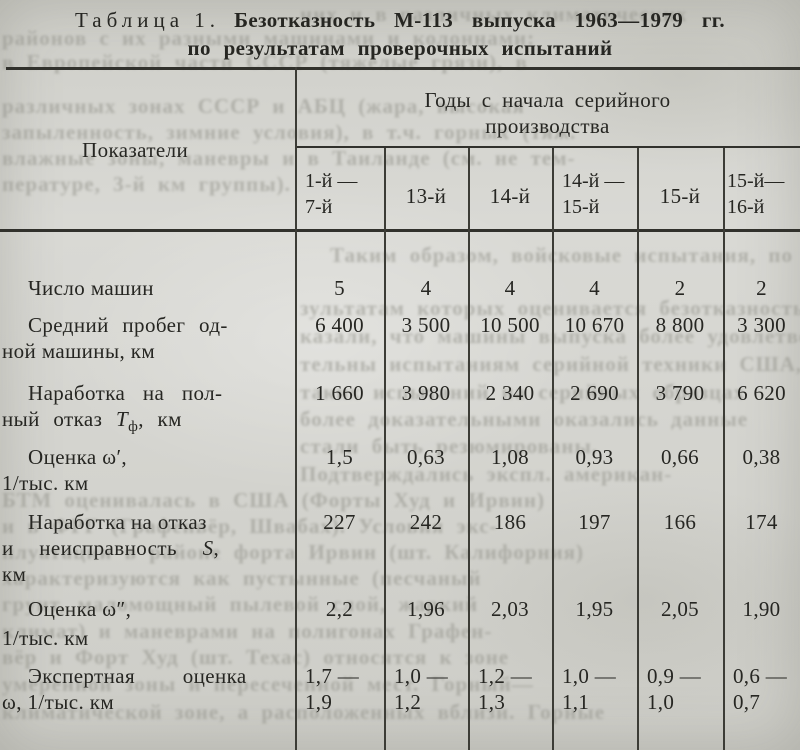 The height and width of the screenshot is (750, 800). Describe the element at coordinates (426, 196) in the screenshot. I see `col-header-2: 13-й` at that location.